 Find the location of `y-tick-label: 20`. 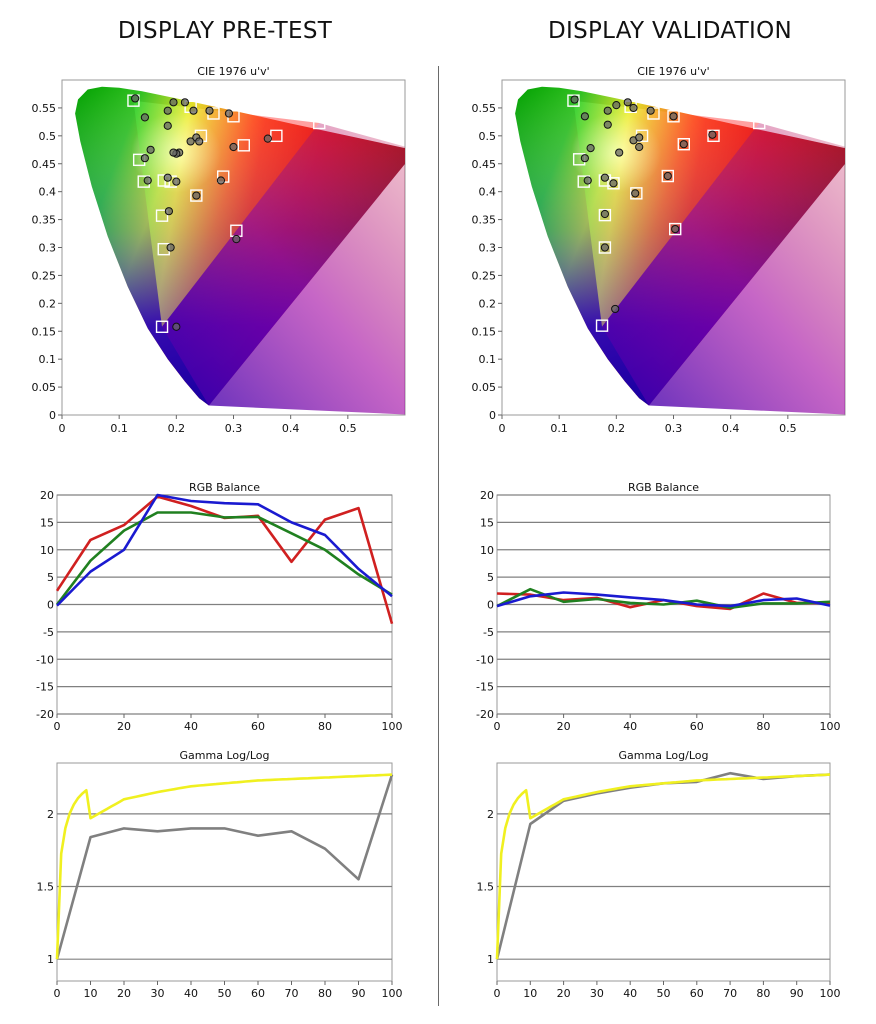

y-tick-label: 20 is located at coordinates (47, 495).